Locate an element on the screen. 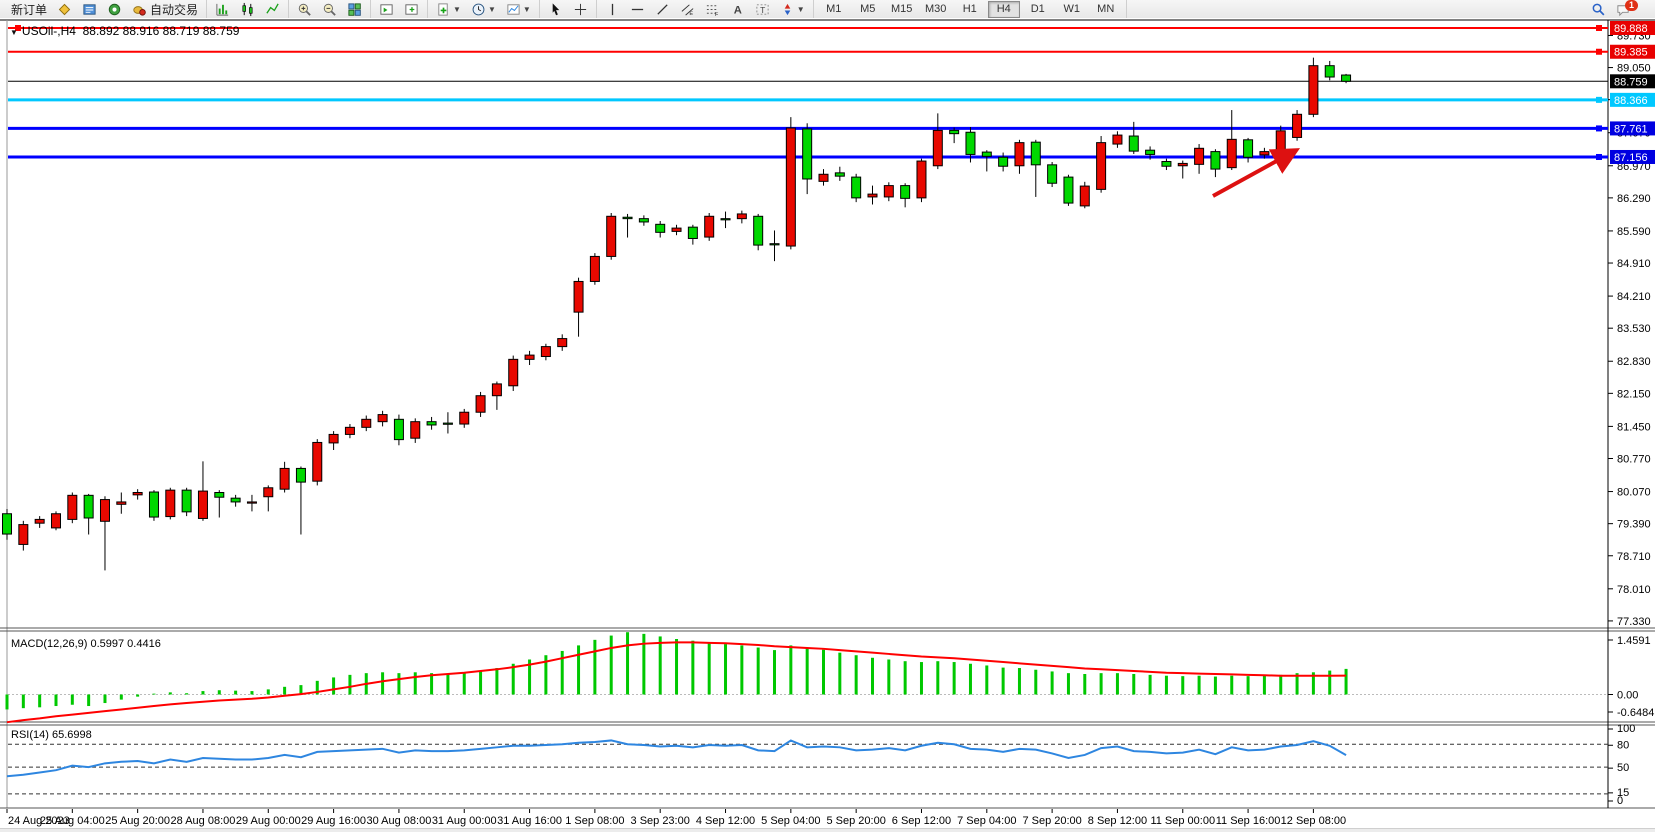 This screenshot has width=1655, height=832. timeframe-m1-button: M1 is located at coordinates (834, 8).